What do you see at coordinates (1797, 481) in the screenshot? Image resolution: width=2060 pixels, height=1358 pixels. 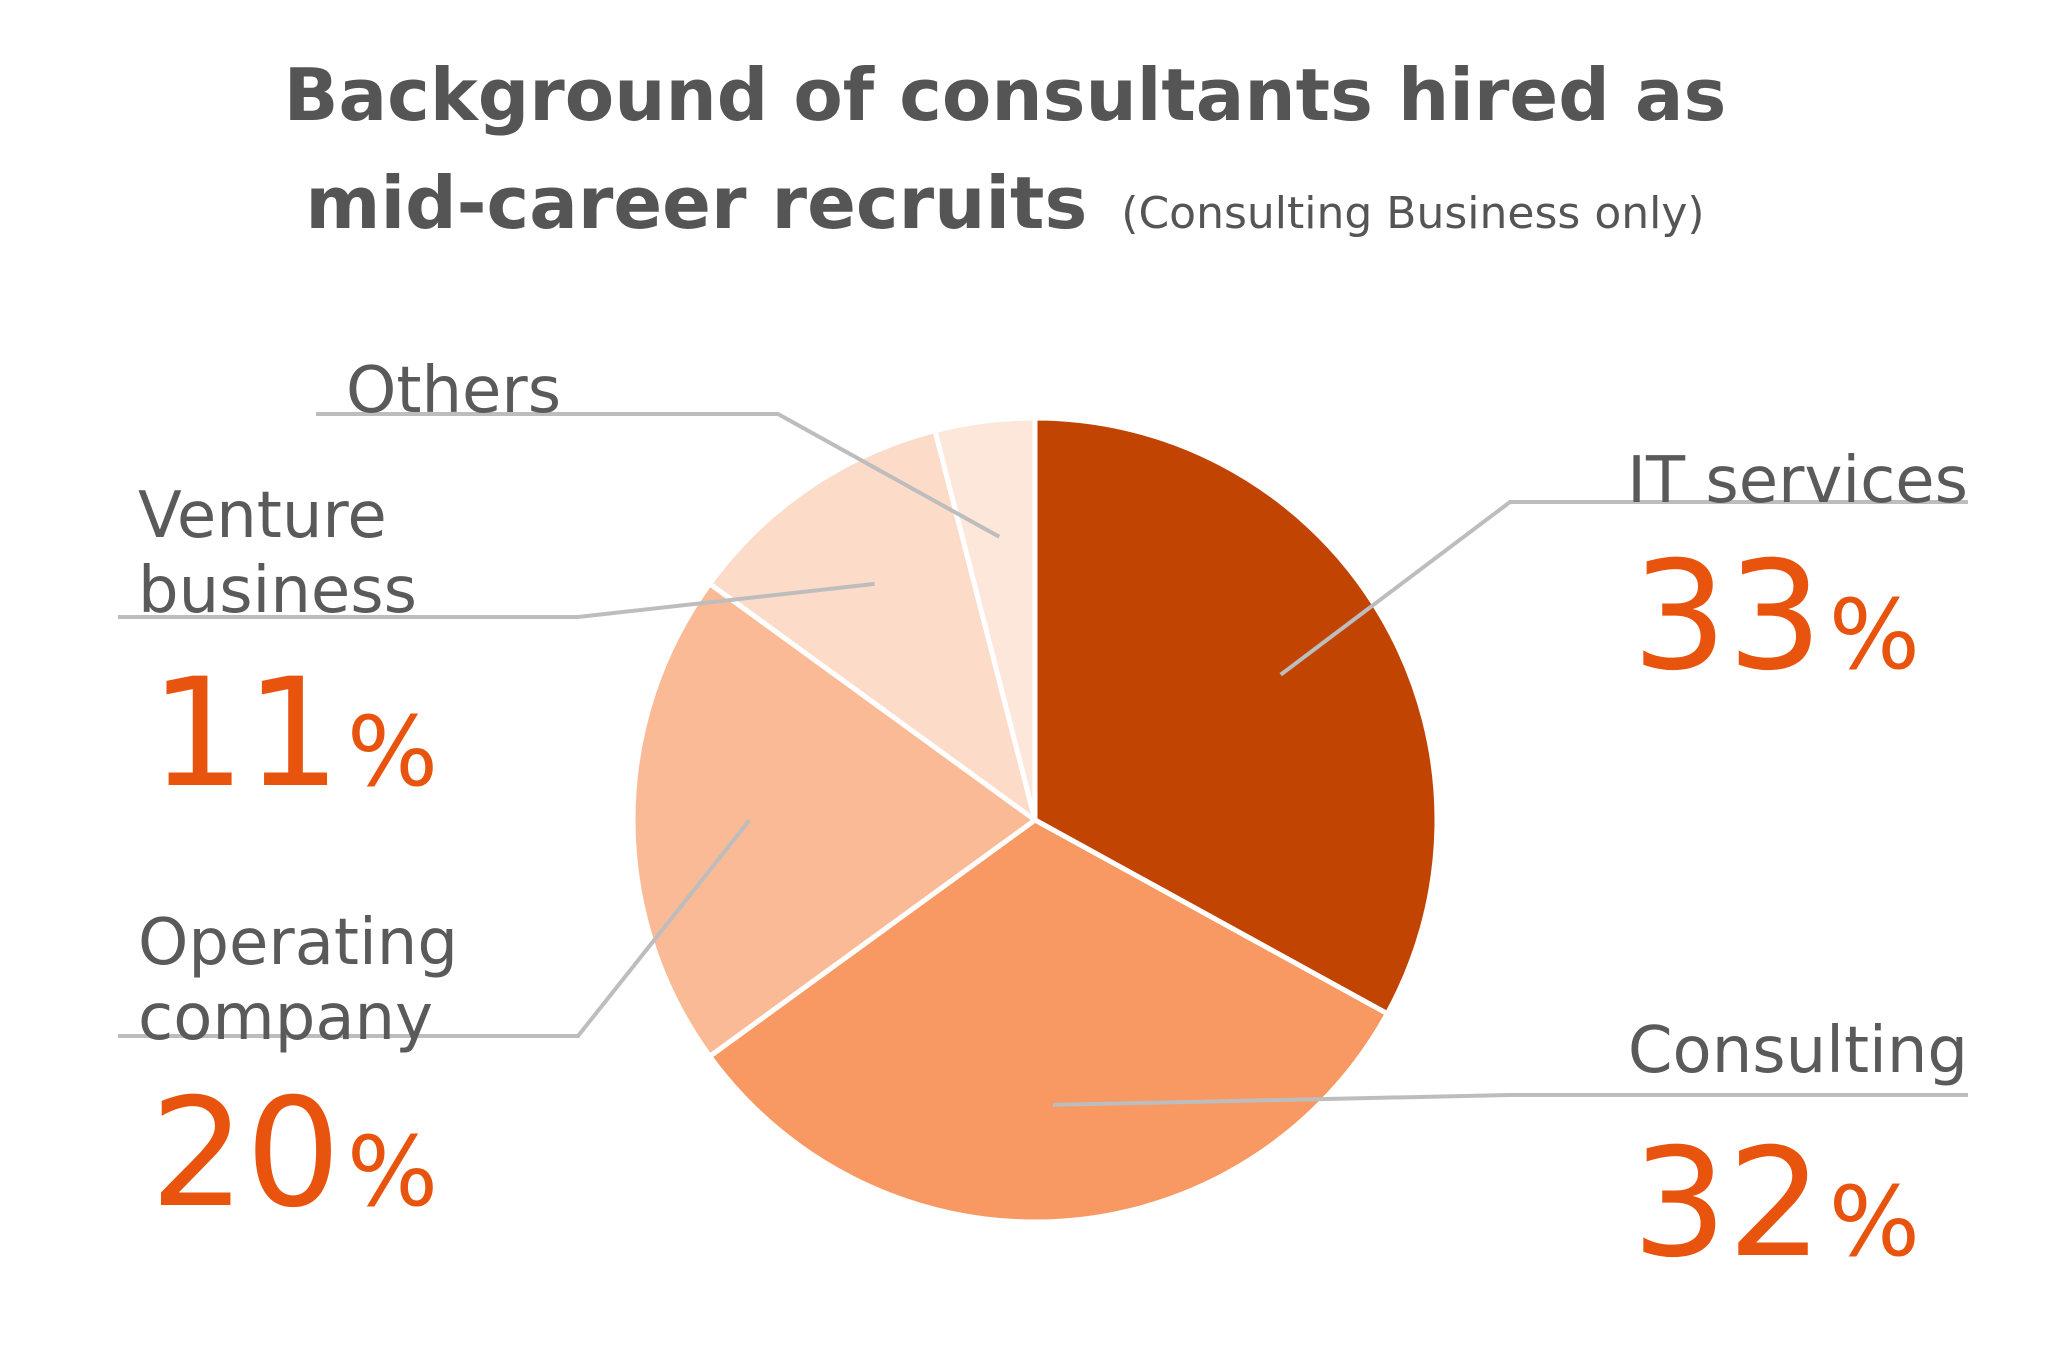 I see `label-it-services: IT services` at bounding box center [1797, 481].